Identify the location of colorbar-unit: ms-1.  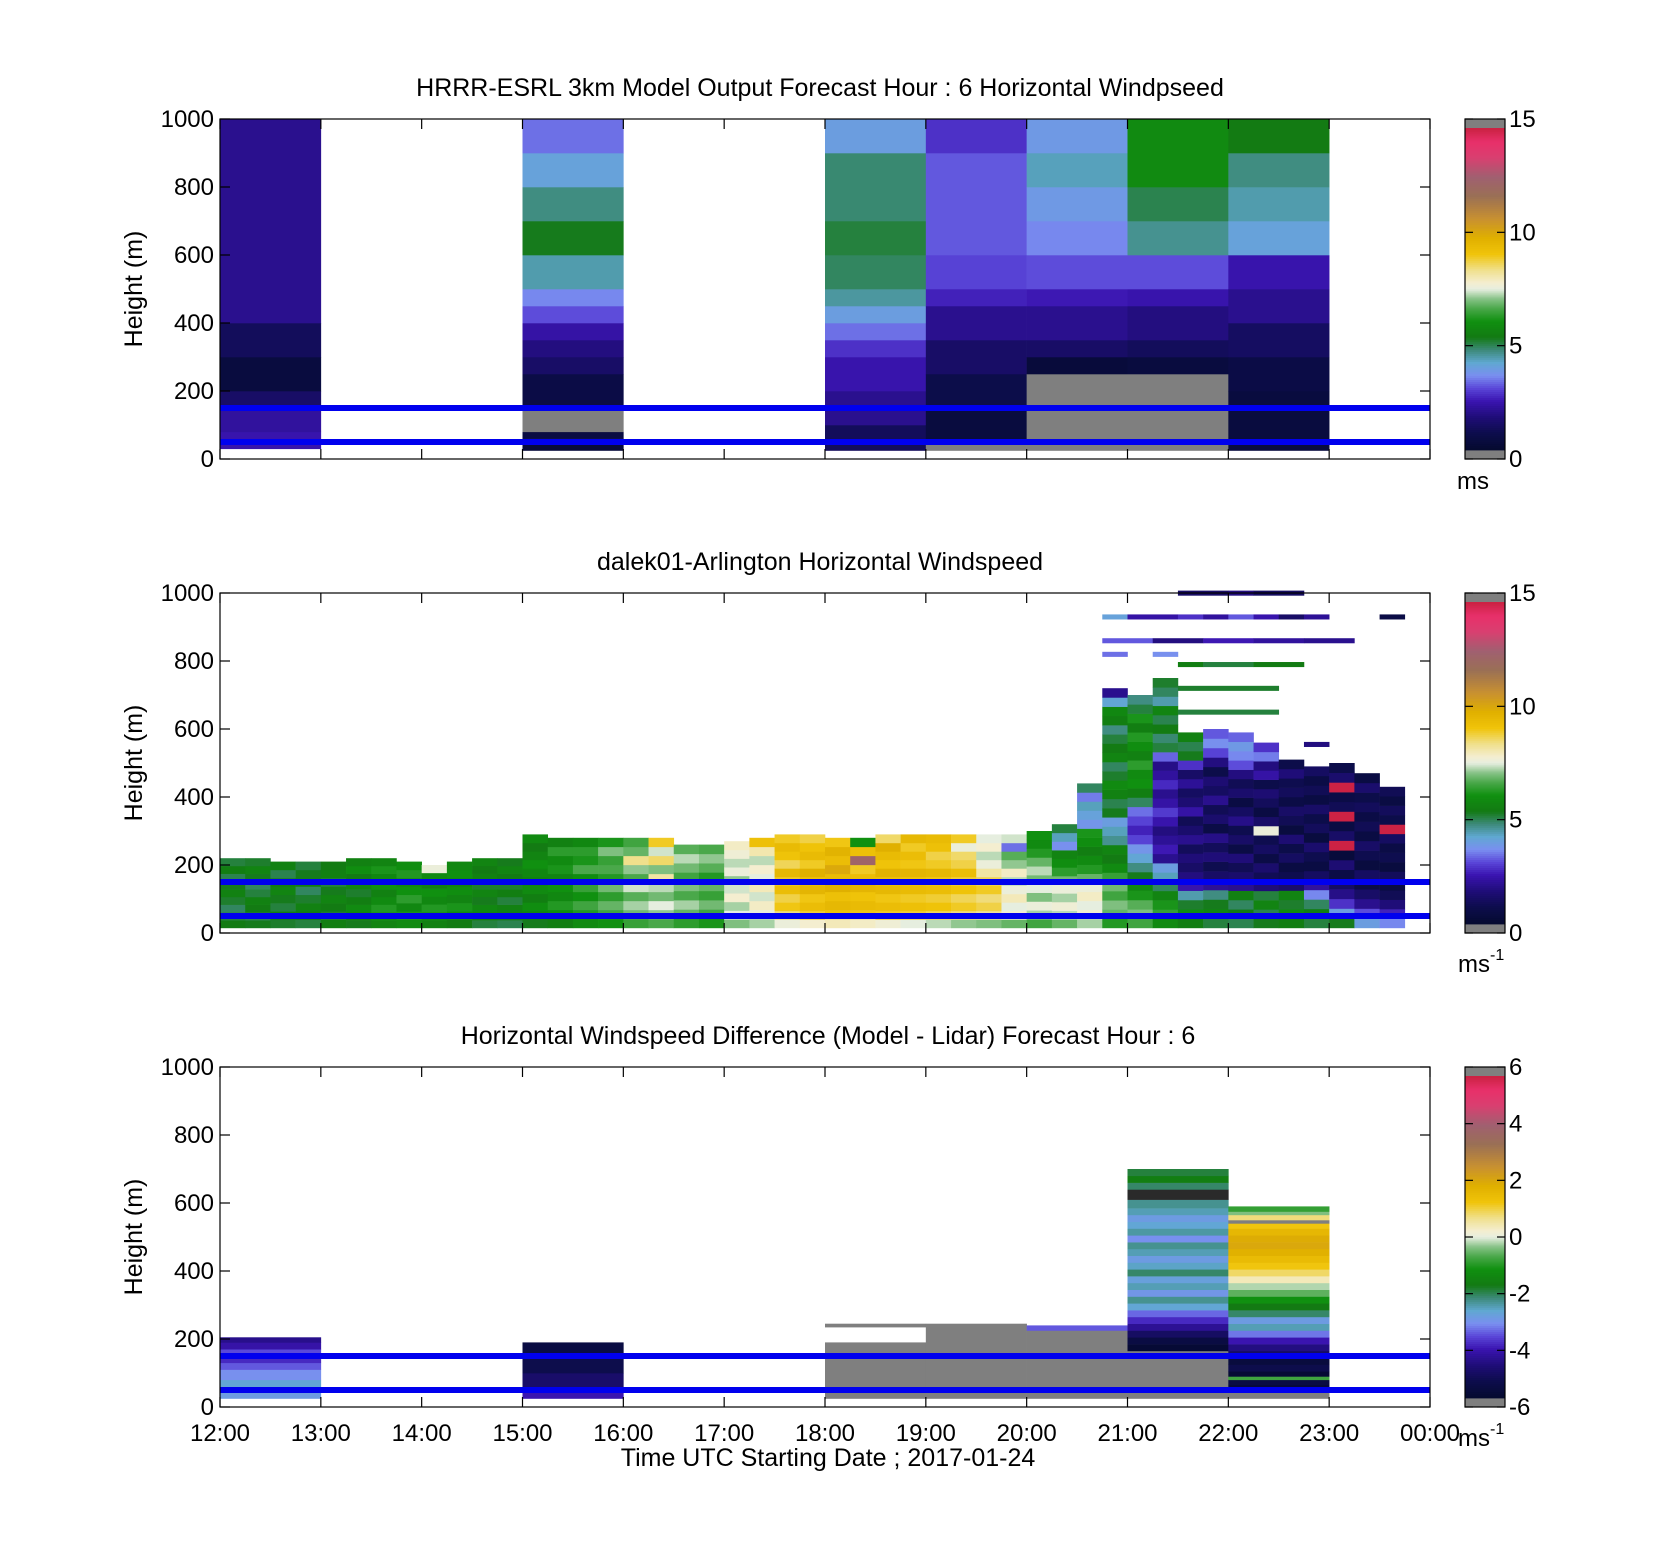
(1481, 962).